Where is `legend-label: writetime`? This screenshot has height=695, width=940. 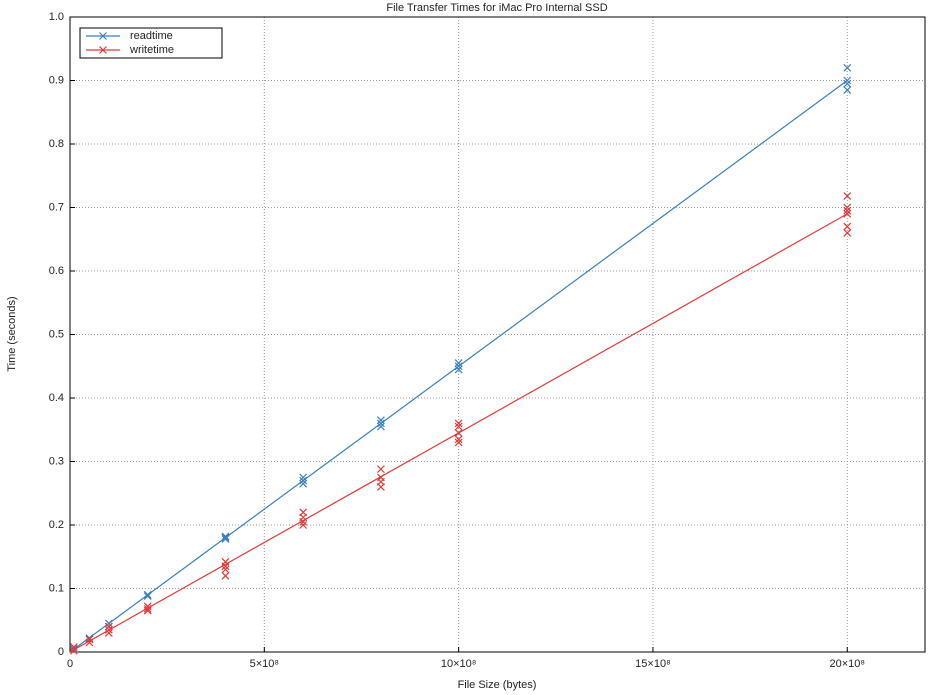 legend-label: writetime is located at coordinates (151, 50).